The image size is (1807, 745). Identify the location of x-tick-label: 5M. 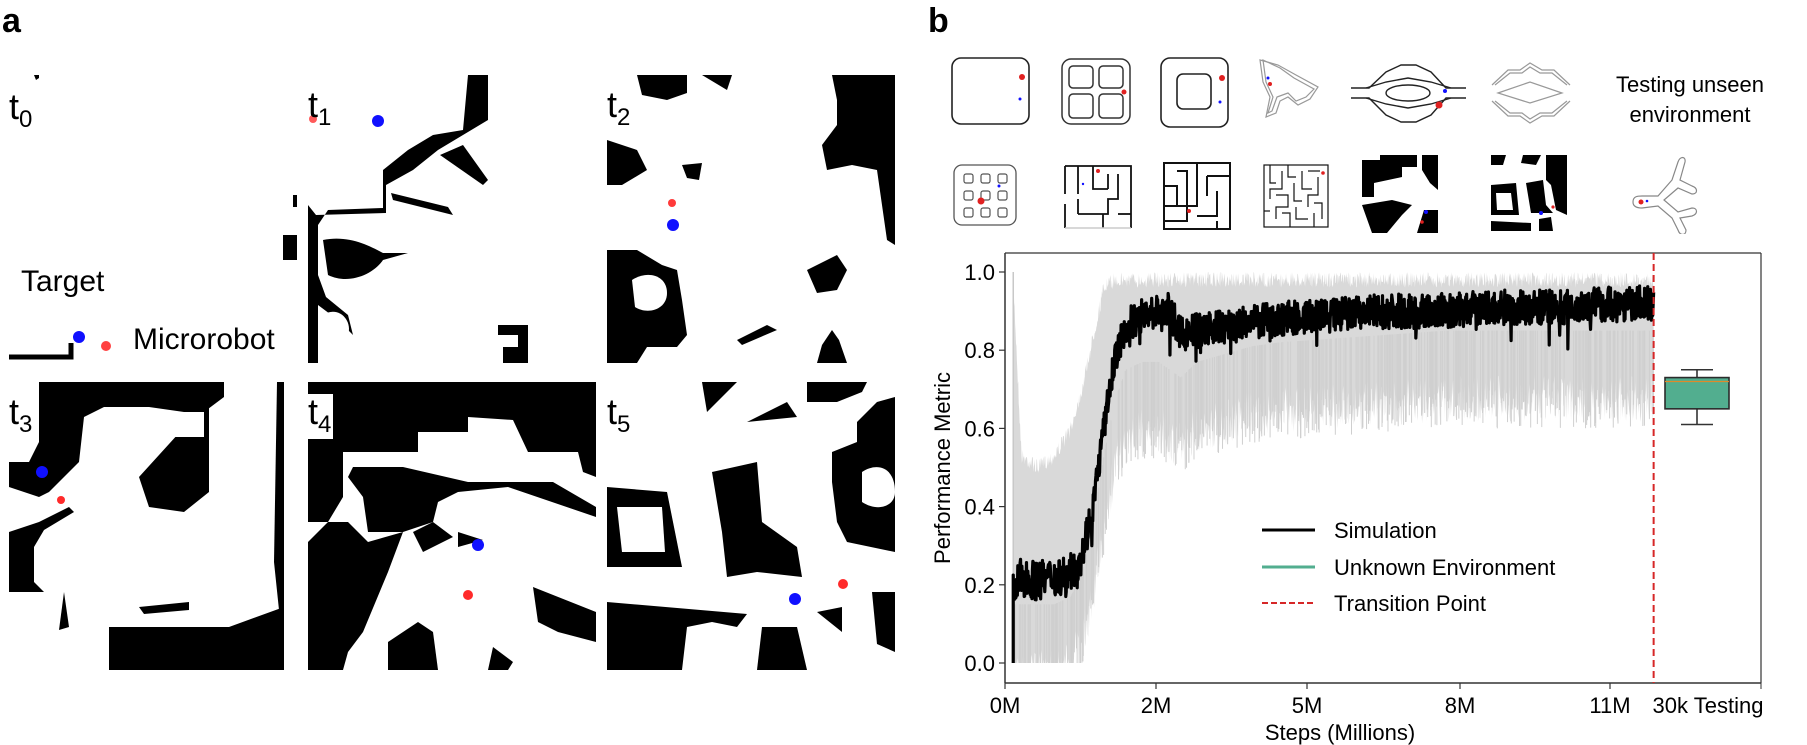
(1307, 705).